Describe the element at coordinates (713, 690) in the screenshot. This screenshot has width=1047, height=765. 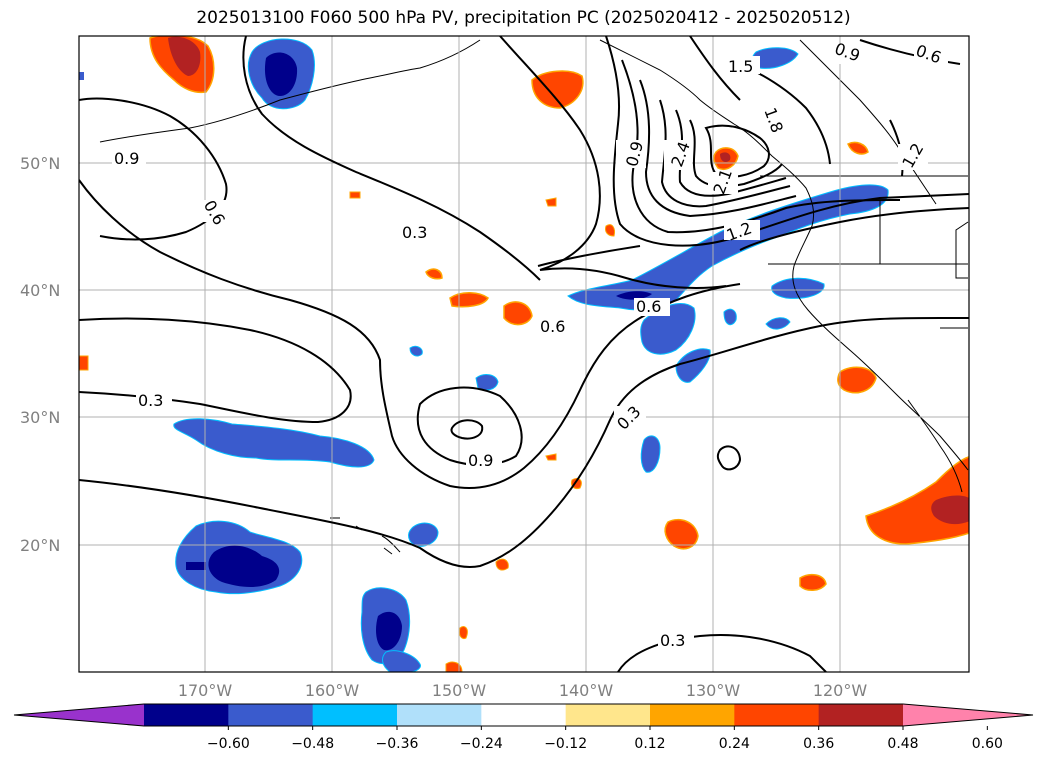
I see `lon-label: 130°W` at that location.